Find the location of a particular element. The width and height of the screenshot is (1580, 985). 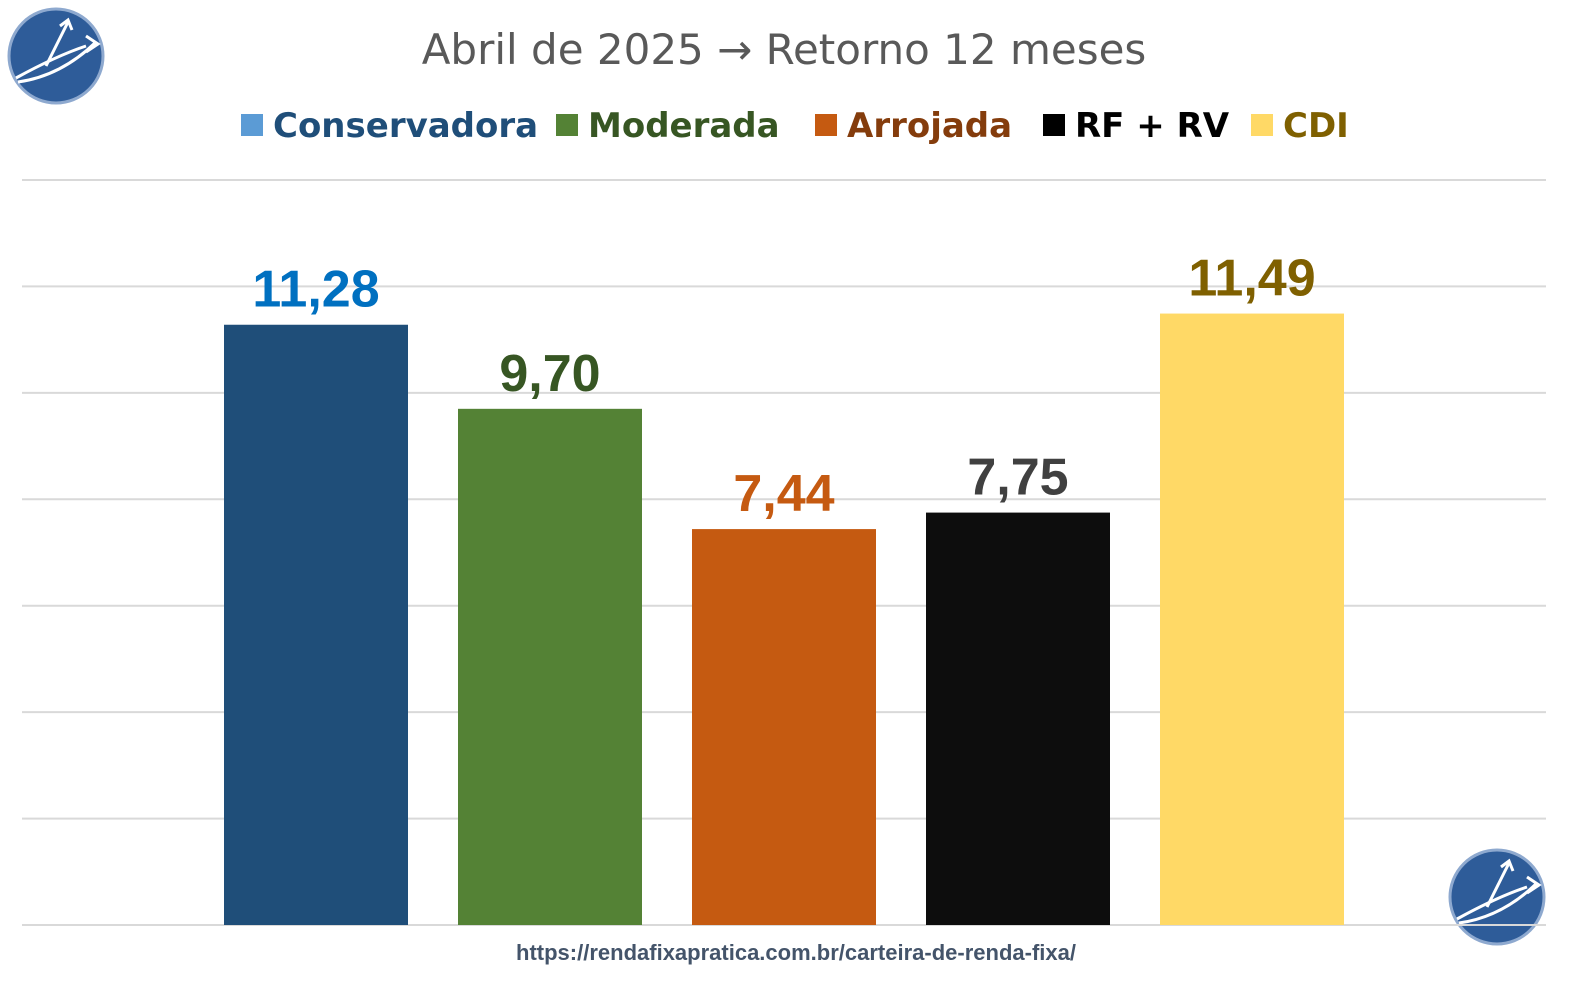

logo-top-left is located at coordinates (56, 56).